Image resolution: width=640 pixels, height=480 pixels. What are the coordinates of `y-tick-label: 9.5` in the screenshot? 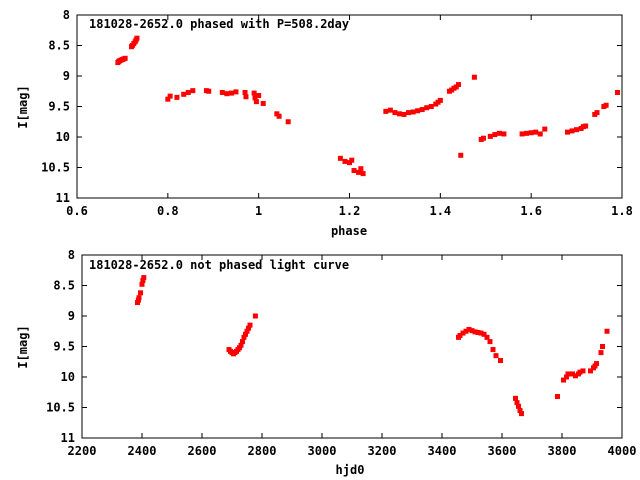 It's located at (59, 107).